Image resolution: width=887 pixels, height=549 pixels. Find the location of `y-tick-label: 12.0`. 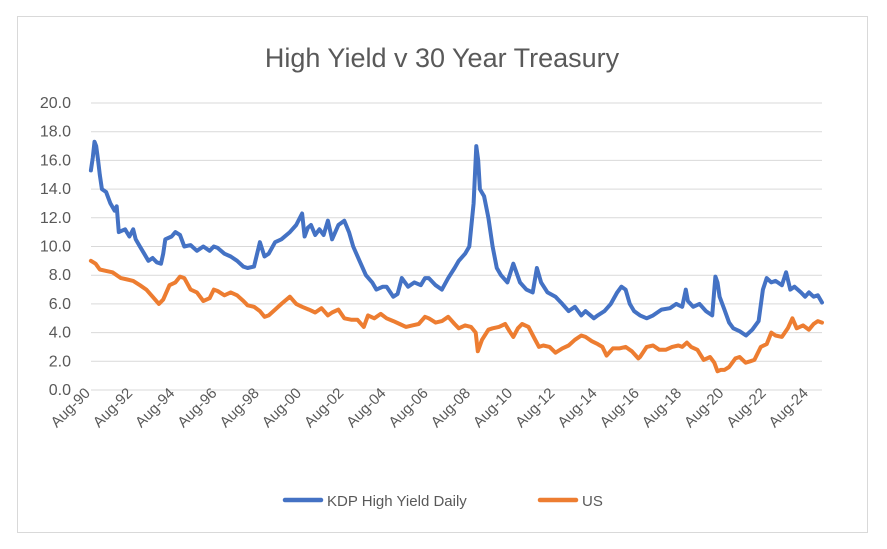

y-tick-label: 12.0 is located at coordinates (55, 218).